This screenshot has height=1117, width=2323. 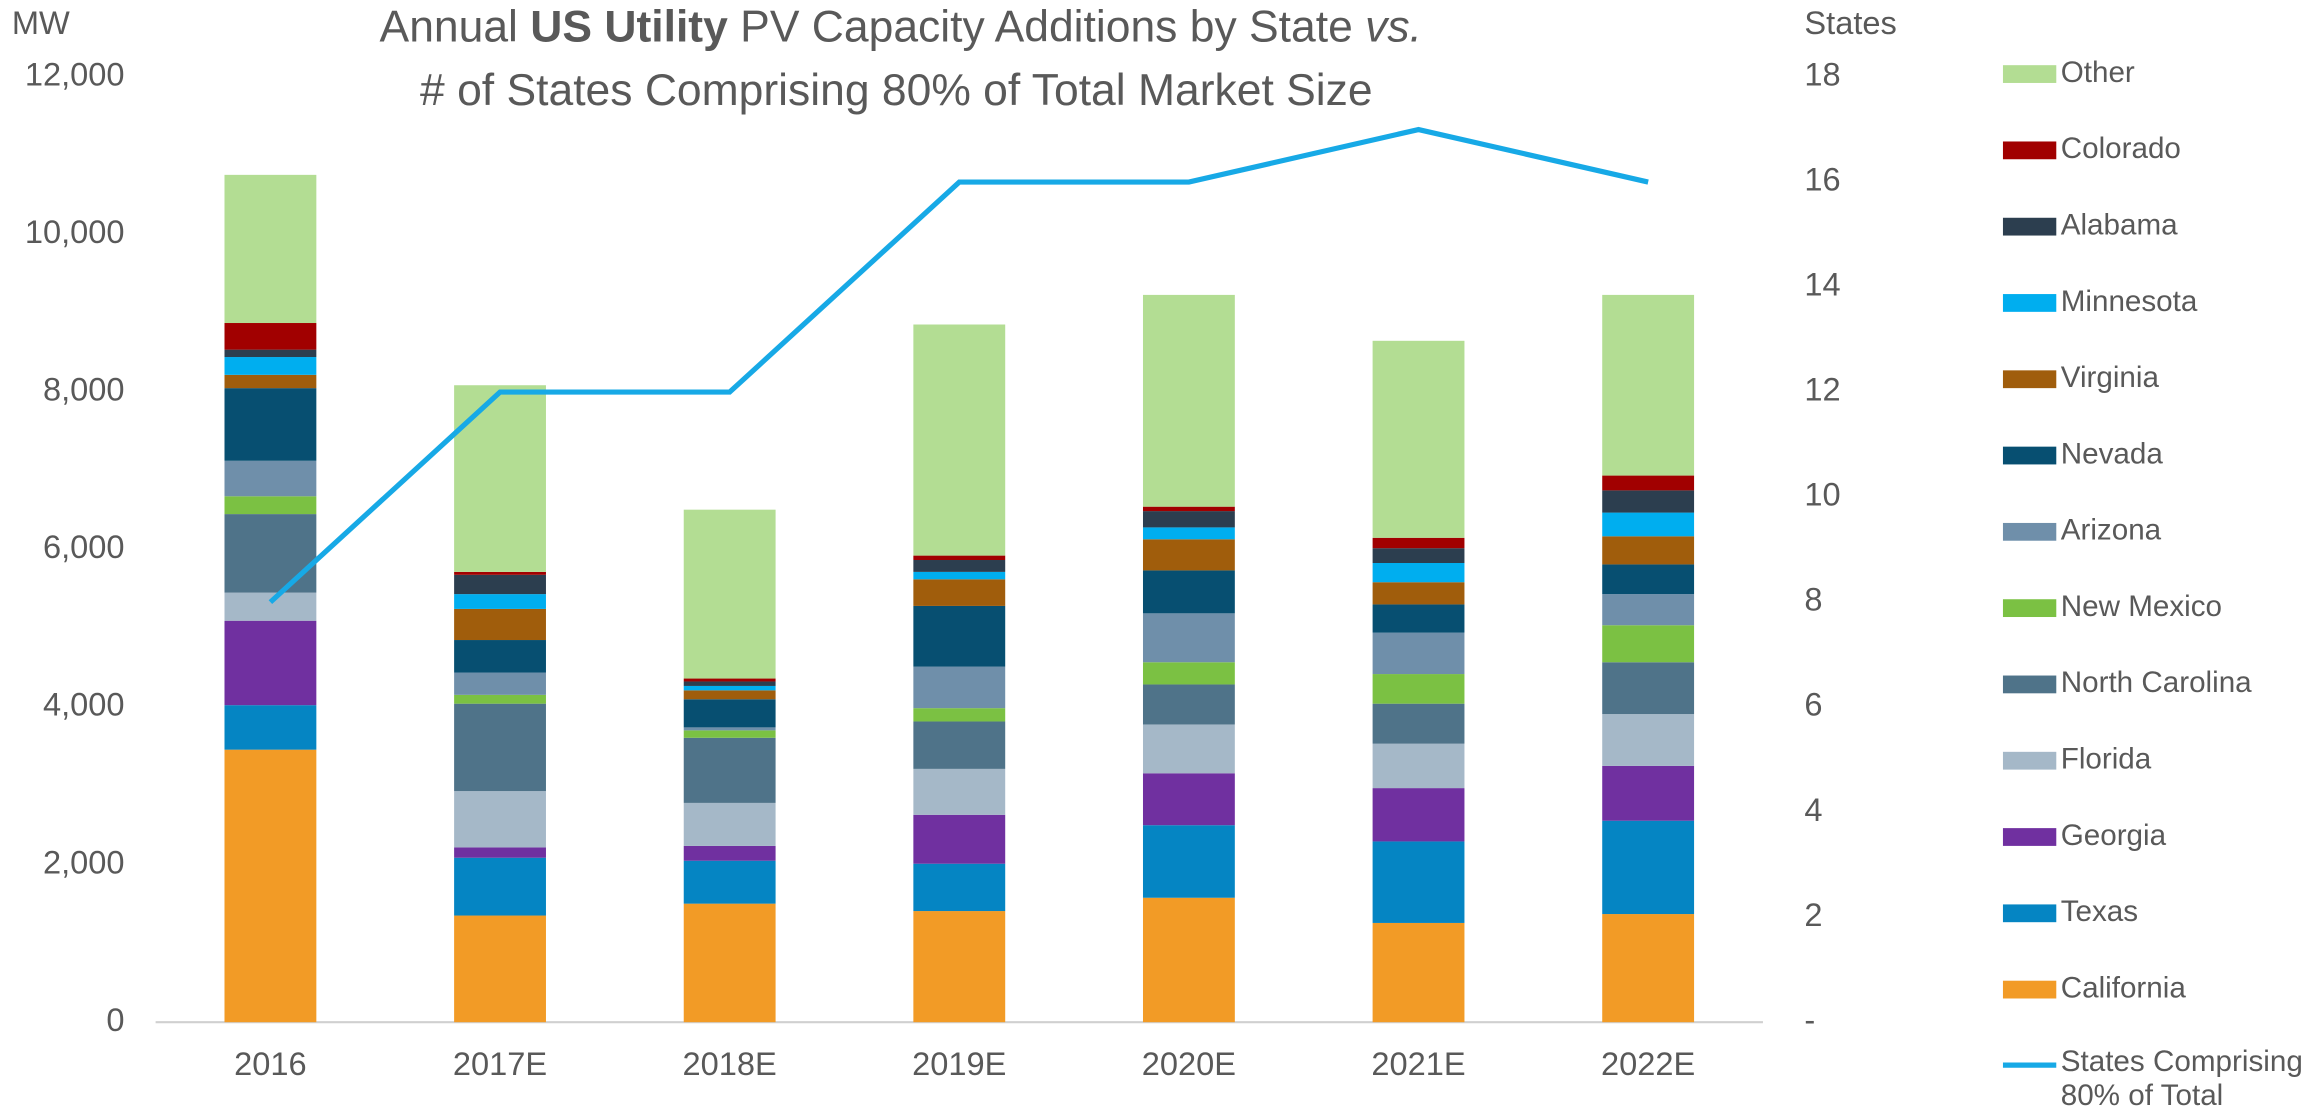 What do you see at coordinates (1813, 809) in the screenshot?
I see `y2-tick-label: 4` at bounding box center [1813, 809].